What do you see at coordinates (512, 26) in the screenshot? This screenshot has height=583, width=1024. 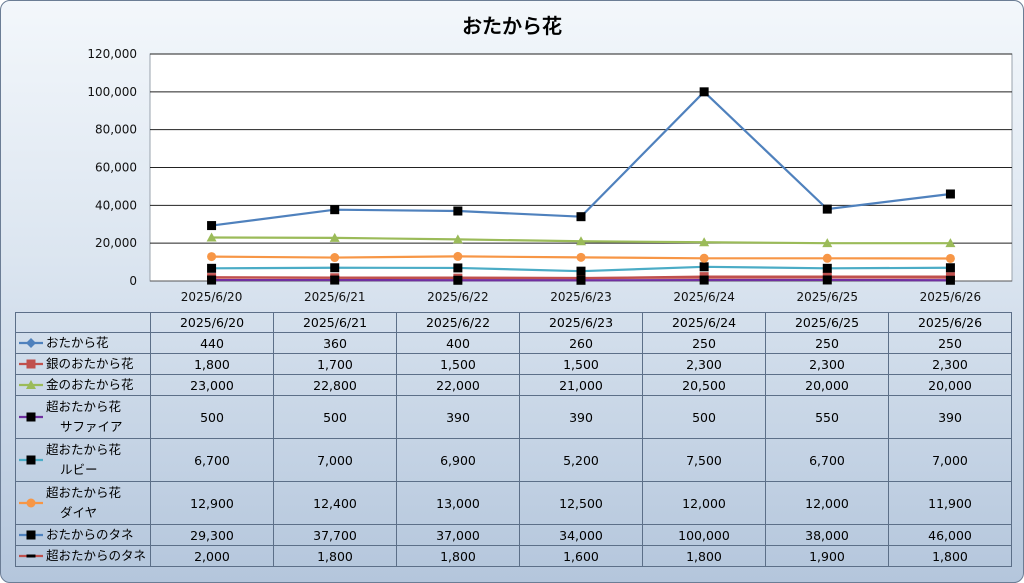 I see `chart-title: おたから花` at bounding box center [512, 26].